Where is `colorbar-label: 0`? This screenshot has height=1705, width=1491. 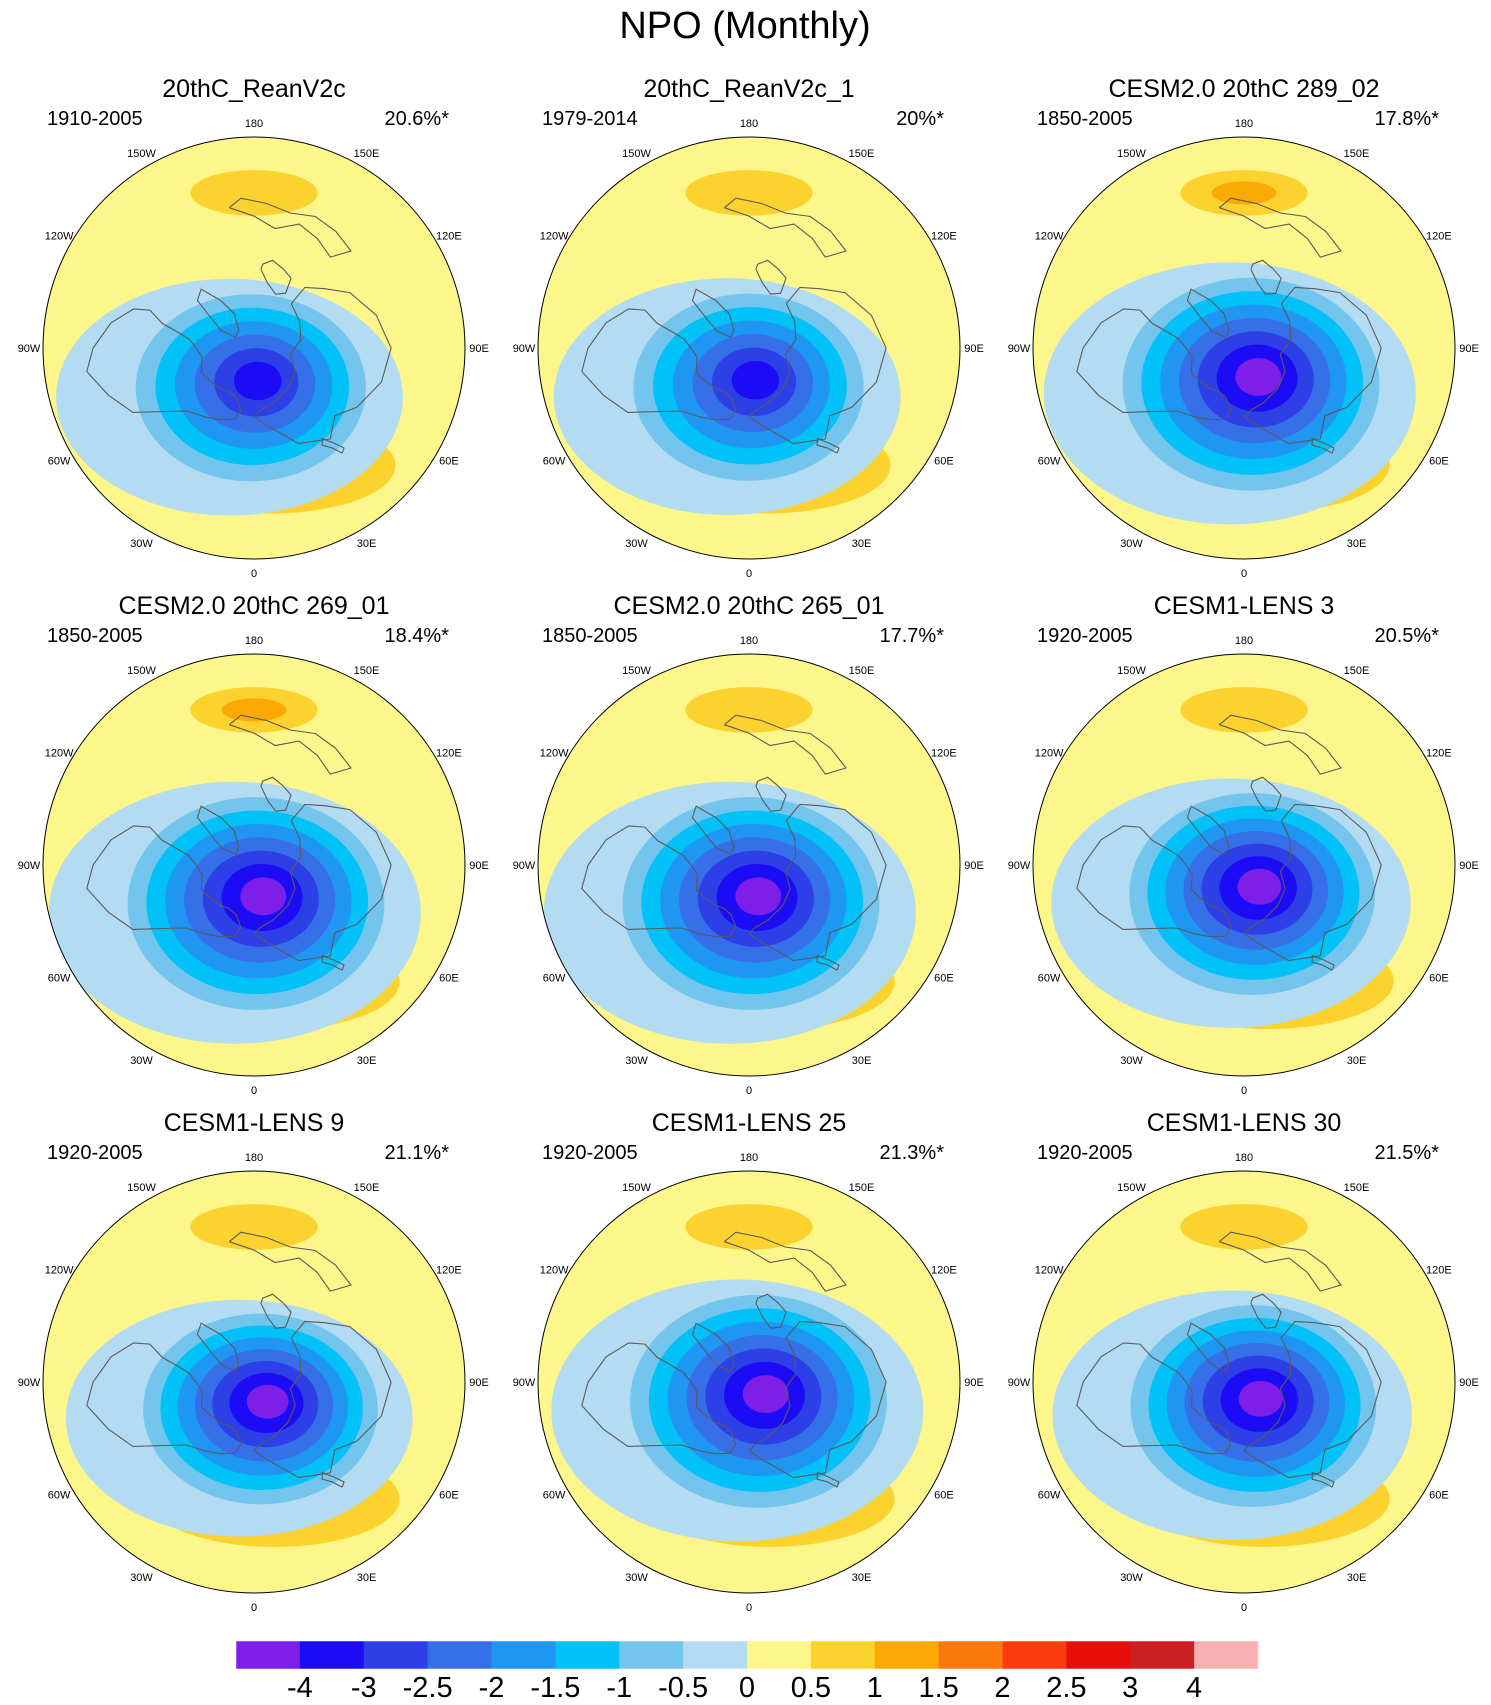
colorbar-label: 0 is located at coordinates (747, 1688).